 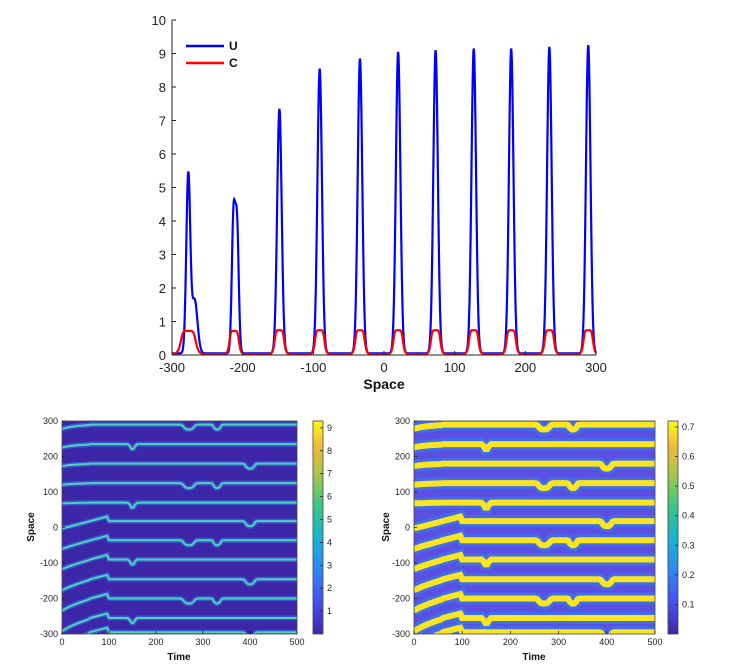 What do you see at coordinates (162, 322) in the screenshot?
I see `y-tick-label: 1` at bounding box center [162, 322].